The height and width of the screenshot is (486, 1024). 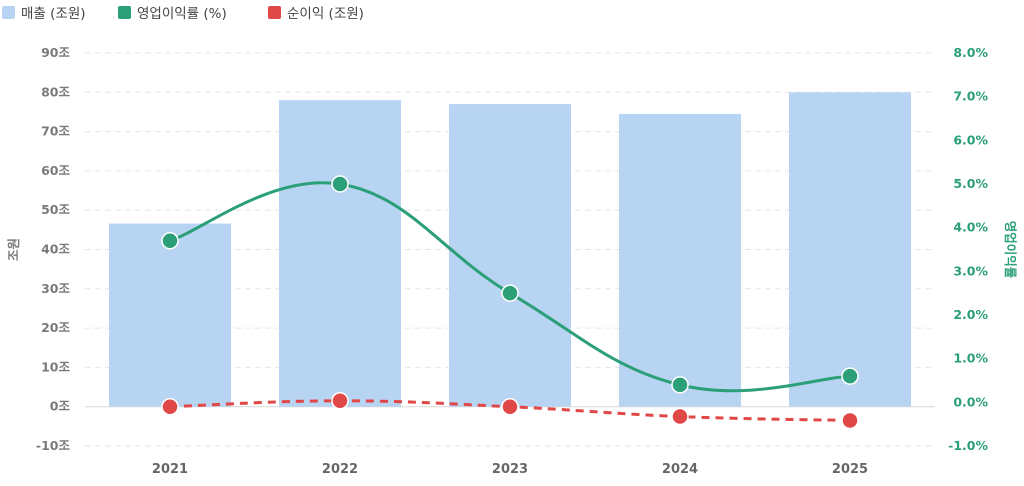 What do you see at coordinates (970, 270) in the screenshot?
I see `right-tick-label: 3.0%` at bounding box center [970, 270].